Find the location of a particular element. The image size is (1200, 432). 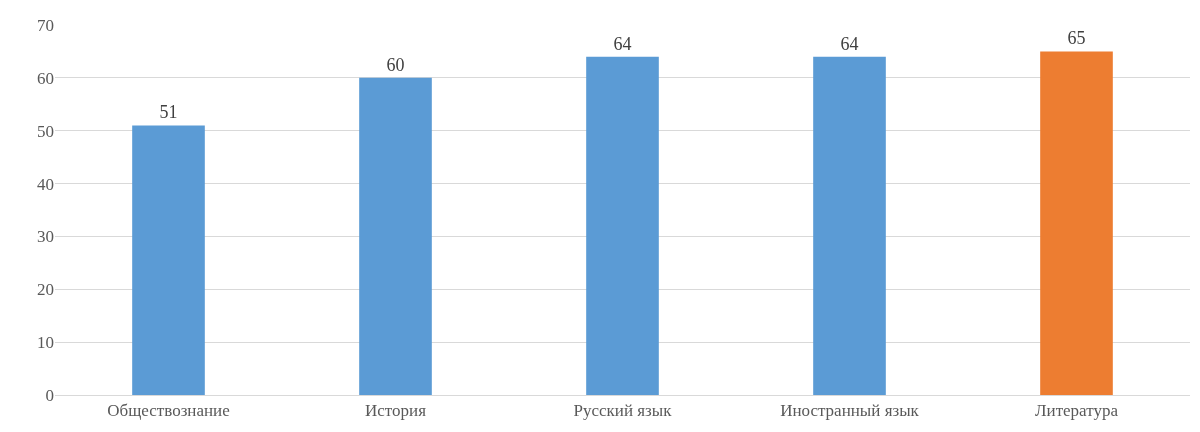

y-tick-label: 60 is located at coordinates (45, 78).